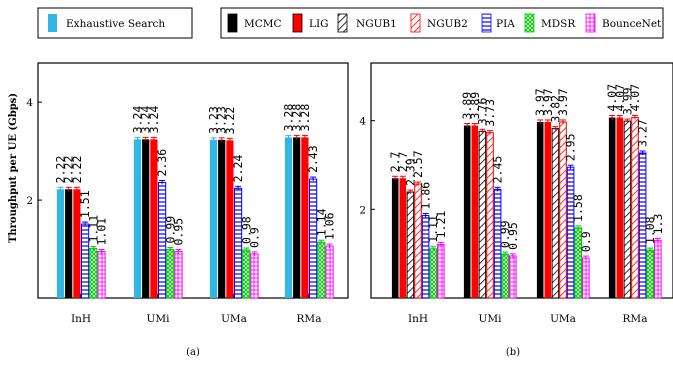  What do you see at coordinates (246, 230) in the screenshot?
I see `data-label-mdsr-uma-a: 0.98` at bounding box center [246, 230].